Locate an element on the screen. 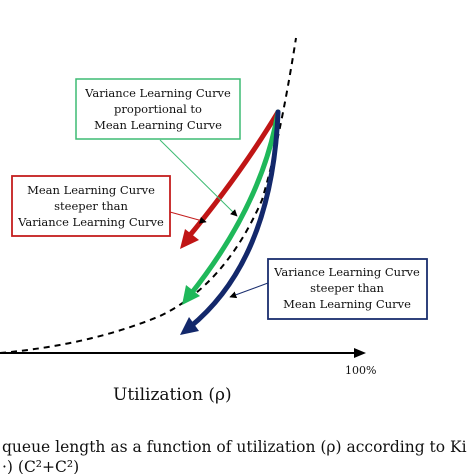 The image size is (474, 474). proportional-box-line-2: proportional to is located at coordinates (158, 109).